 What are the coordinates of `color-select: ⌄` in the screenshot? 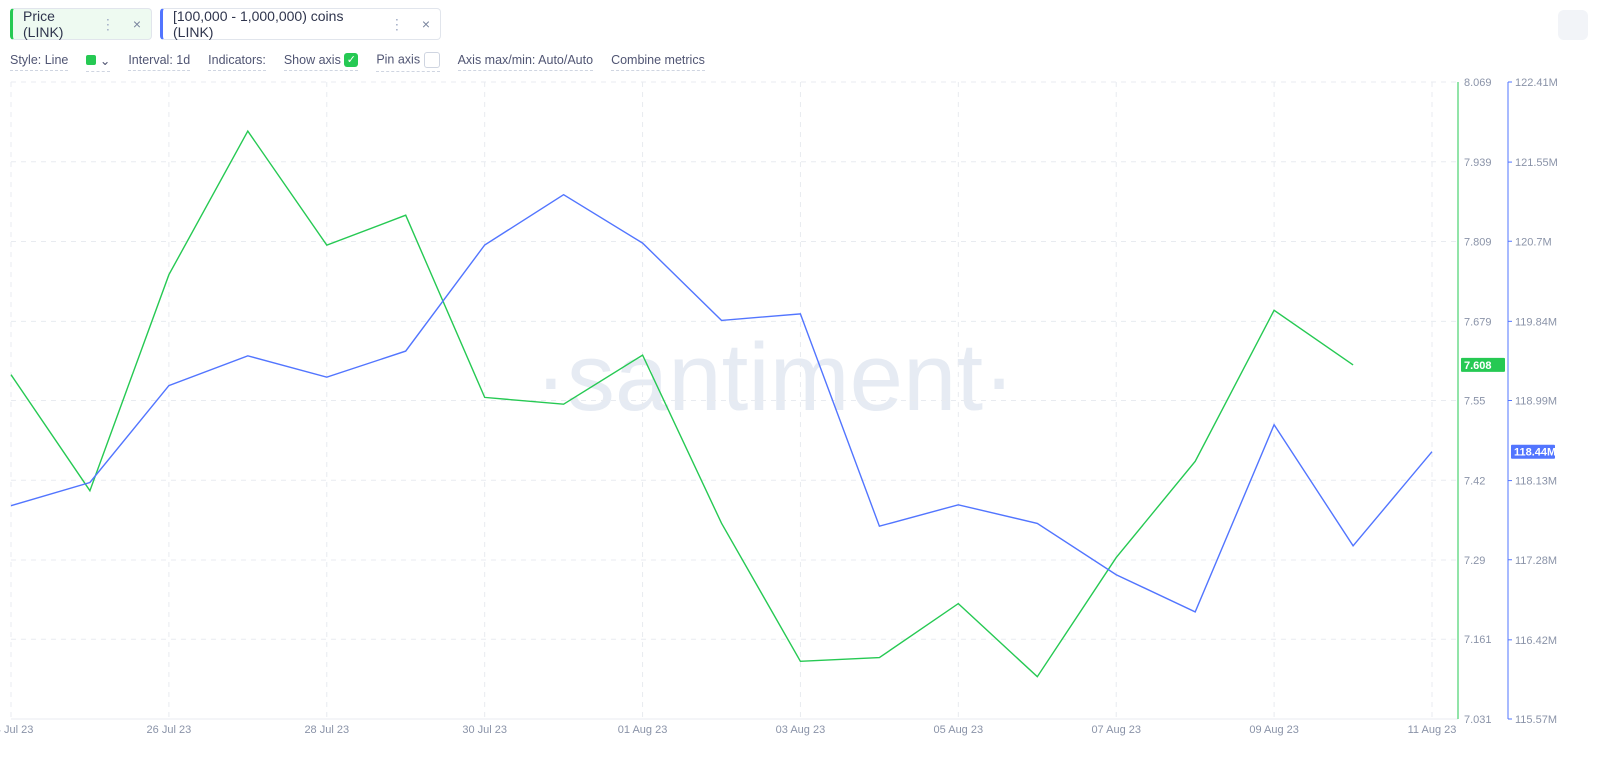 It's located at (98, 62).